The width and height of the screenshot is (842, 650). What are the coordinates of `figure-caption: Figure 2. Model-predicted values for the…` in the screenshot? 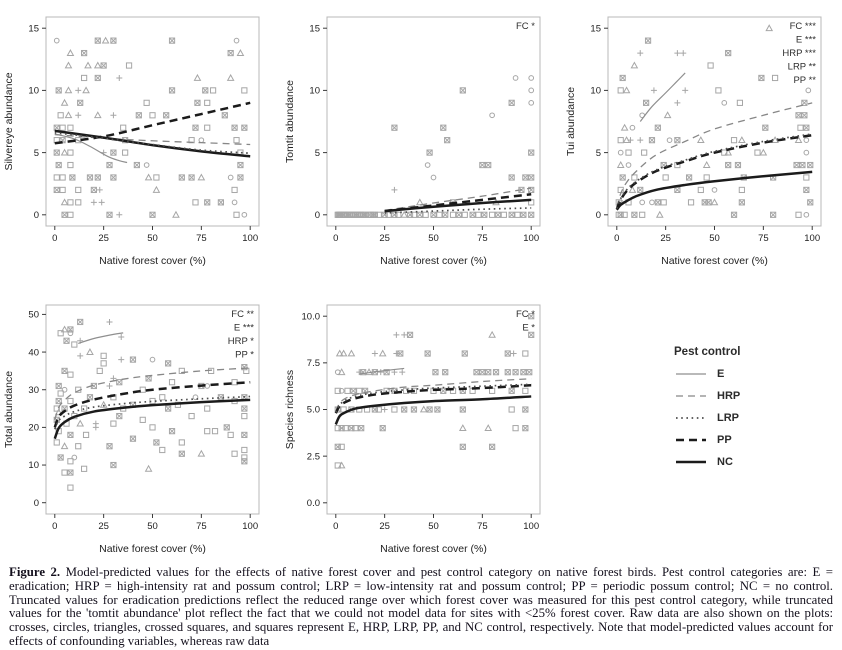 It's located at (421, 607).